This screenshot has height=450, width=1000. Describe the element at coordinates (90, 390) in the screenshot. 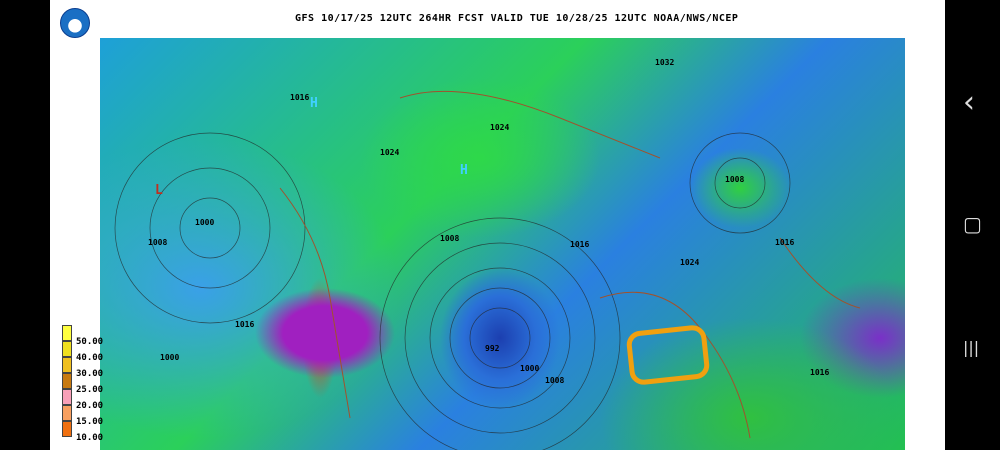

I see `legend-label: 25.00` at that location.